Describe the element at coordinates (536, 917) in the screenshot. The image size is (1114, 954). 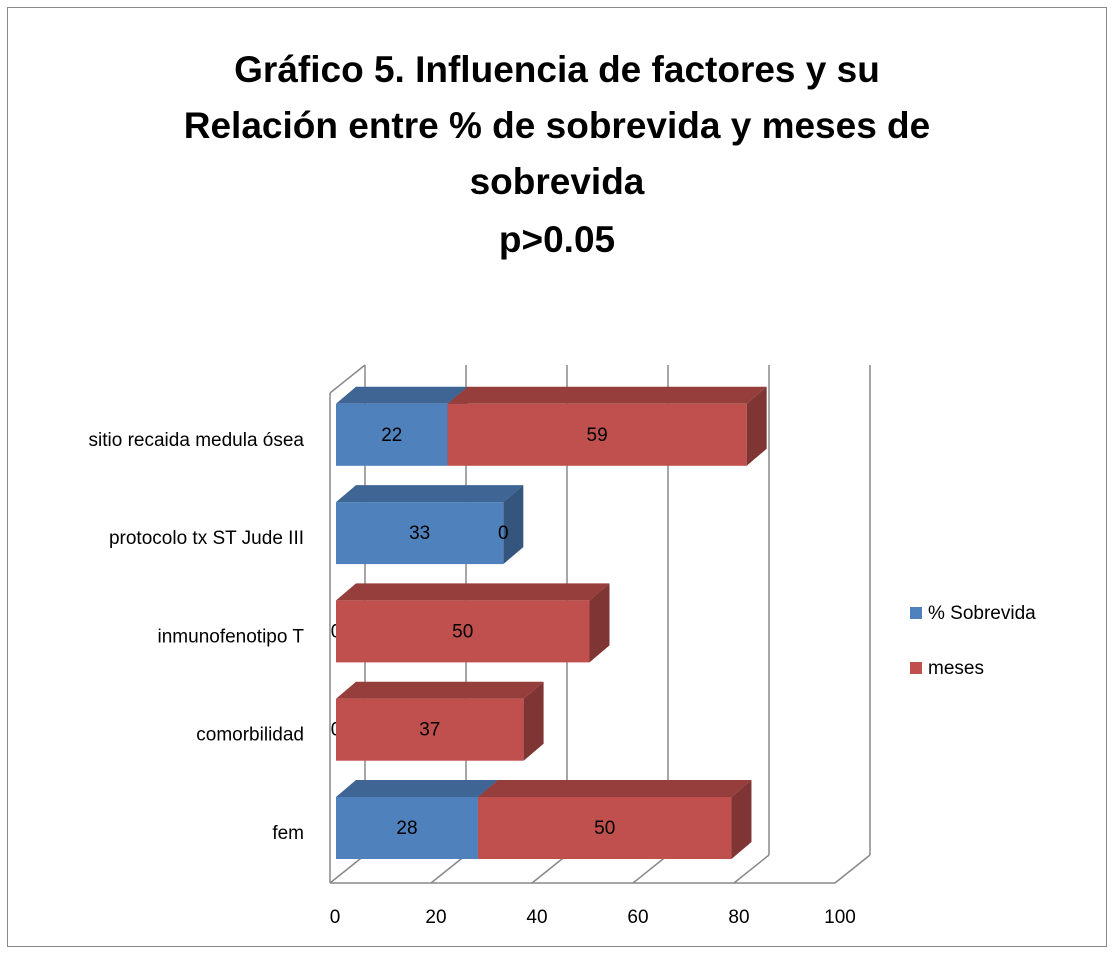
I see `x-tick-label: 40` at that location.